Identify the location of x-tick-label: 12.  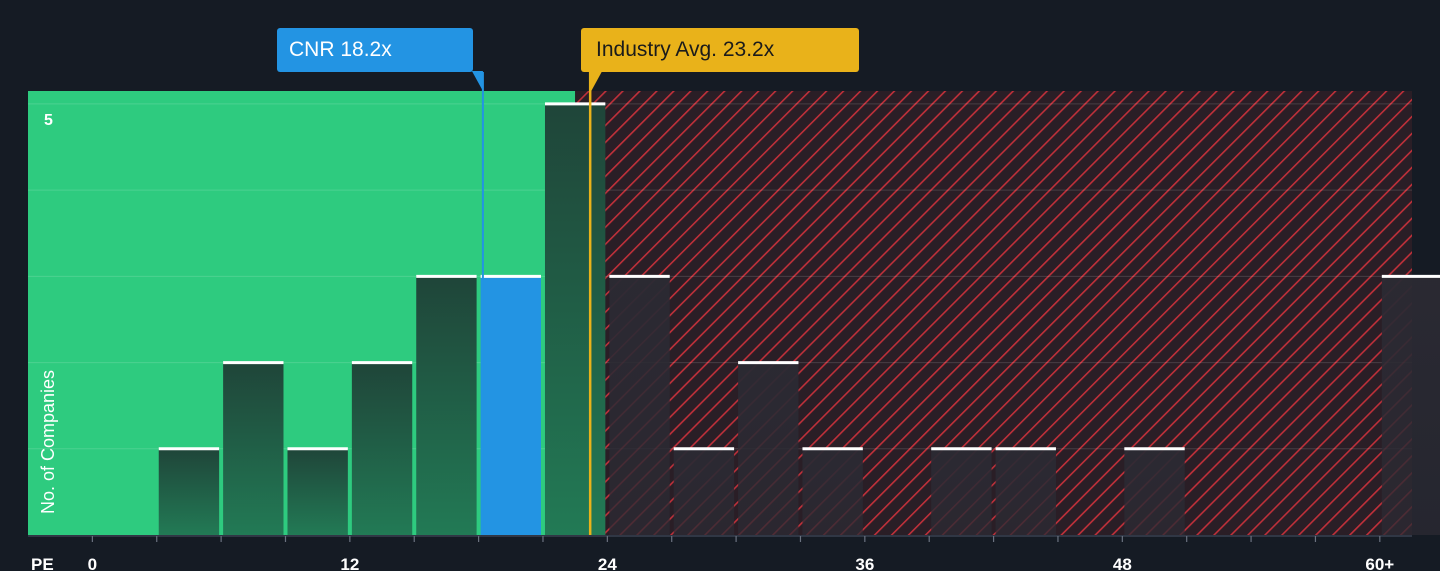
(349, 563).